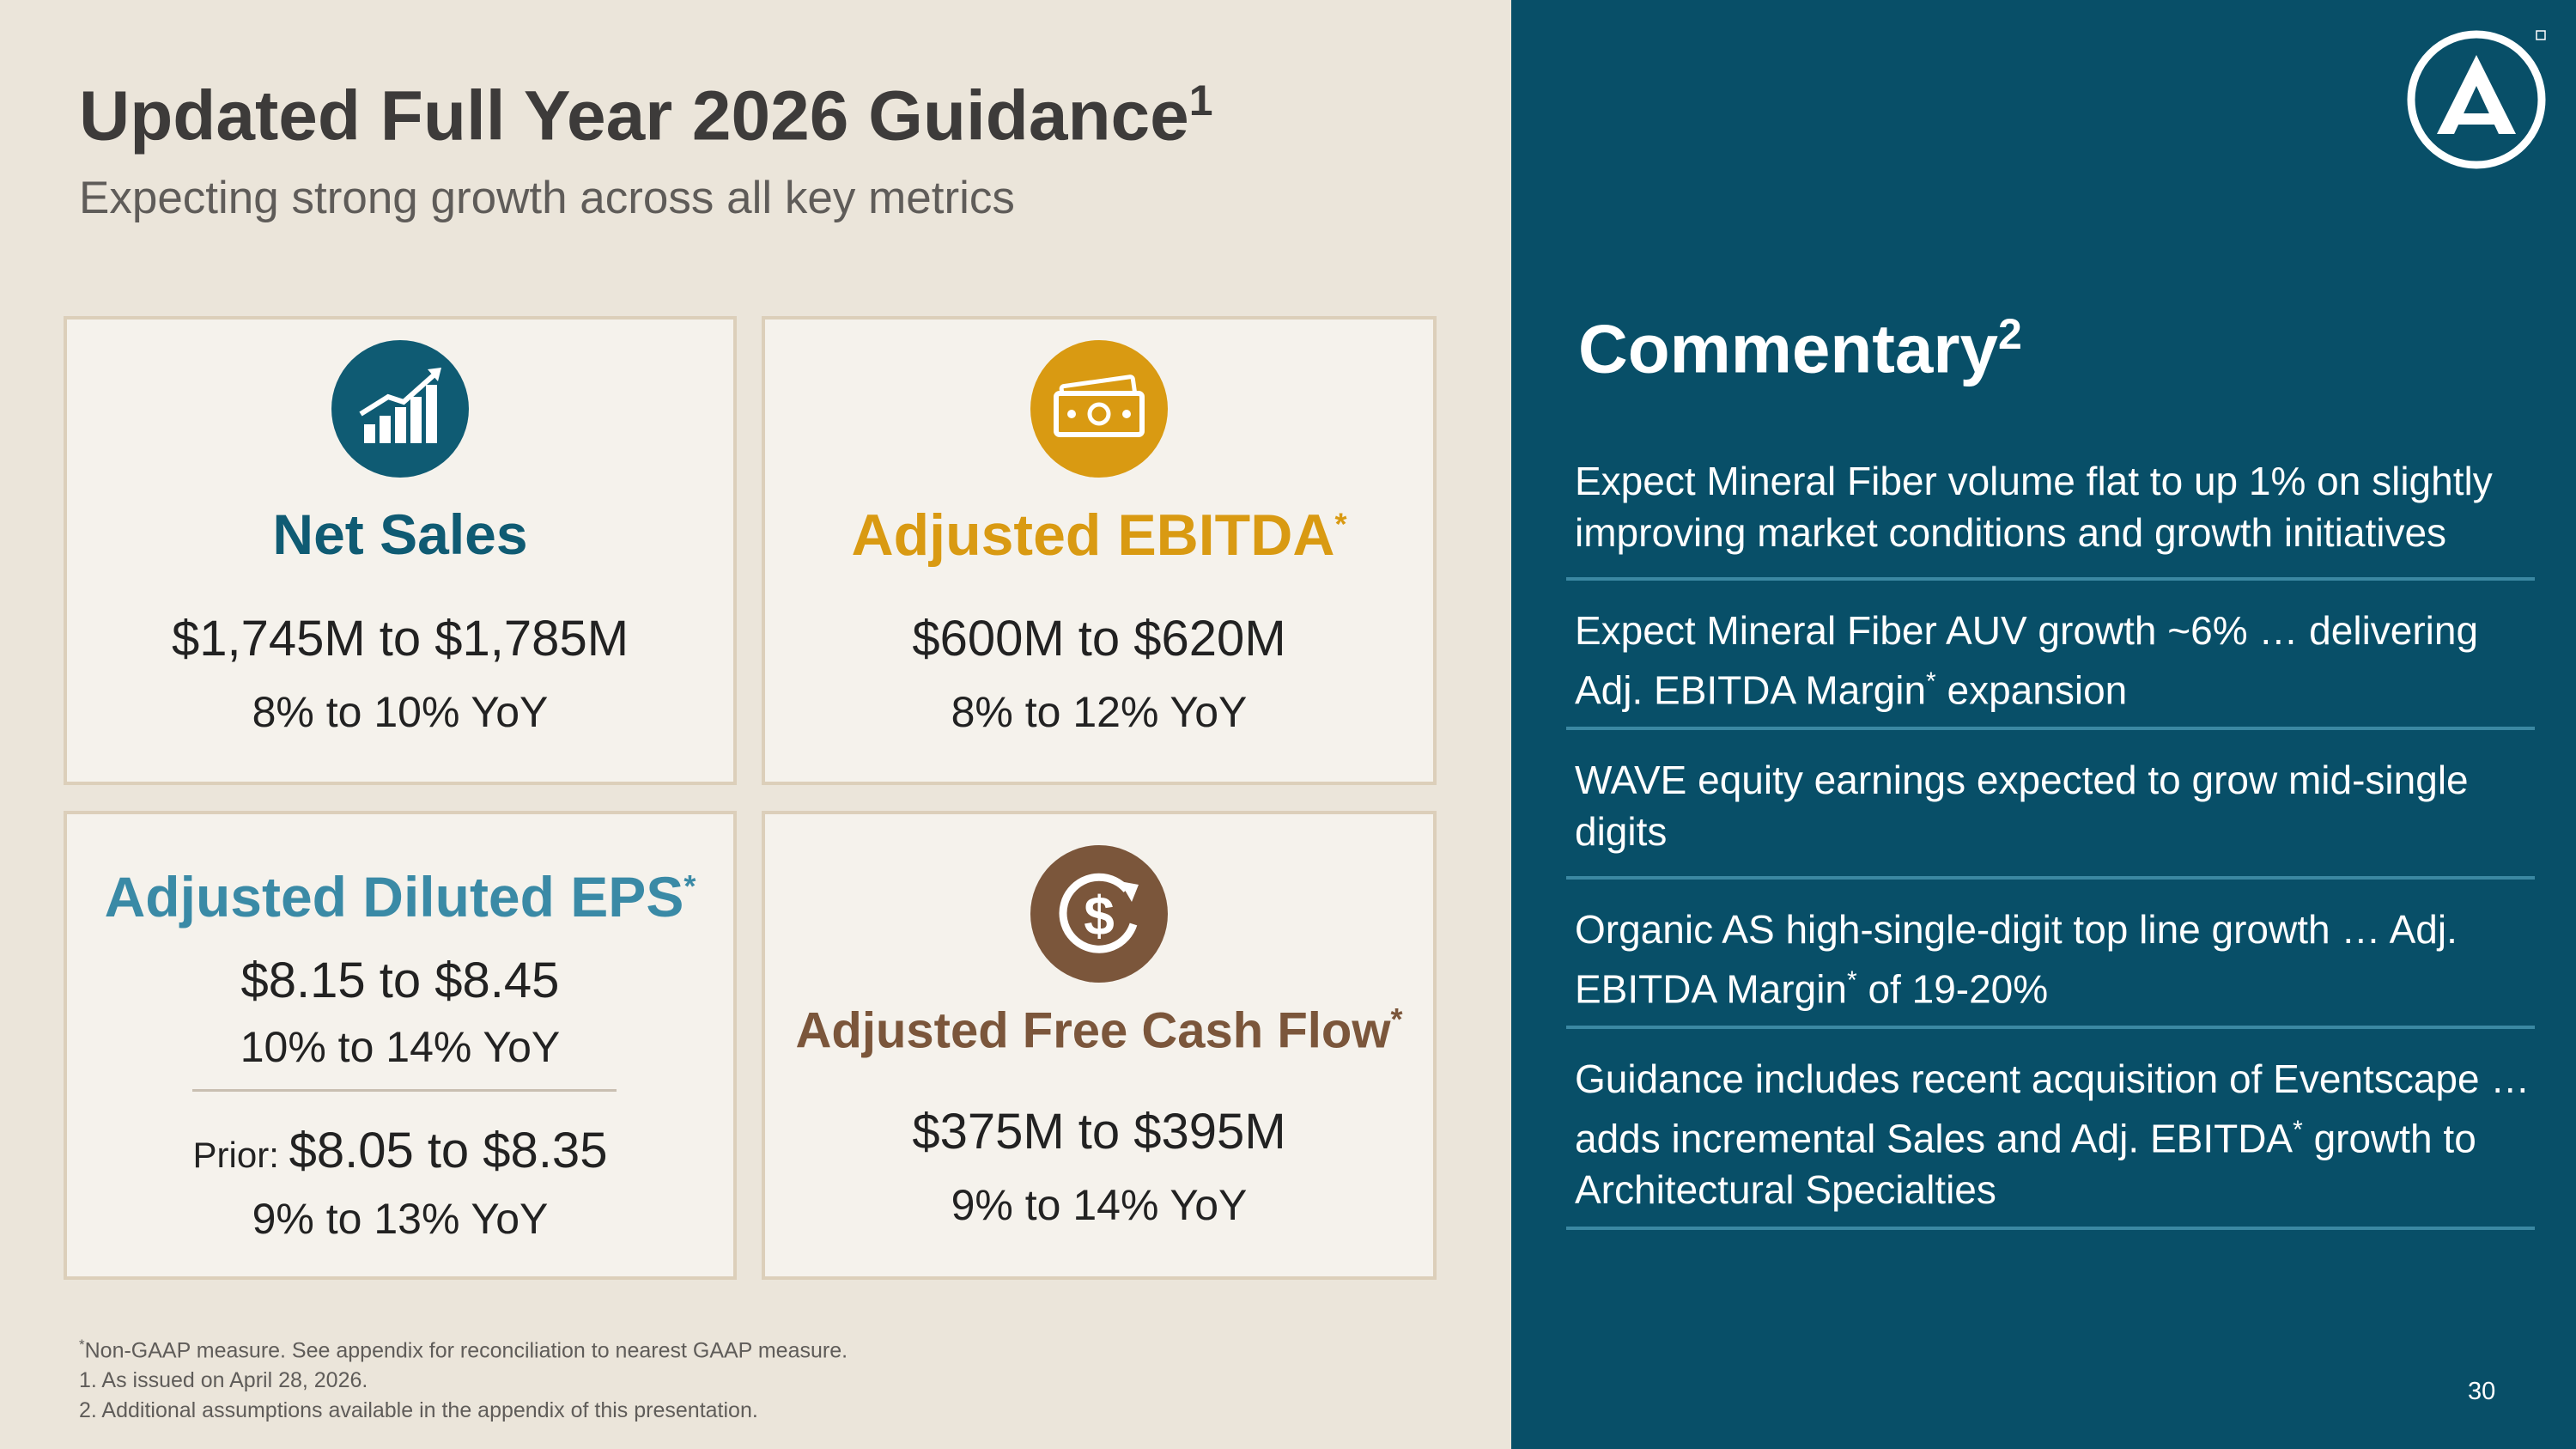  Describe the element at coordinates (240, 1155) in the screenshot. I see `eps-prior-label: Prior:` at that location.